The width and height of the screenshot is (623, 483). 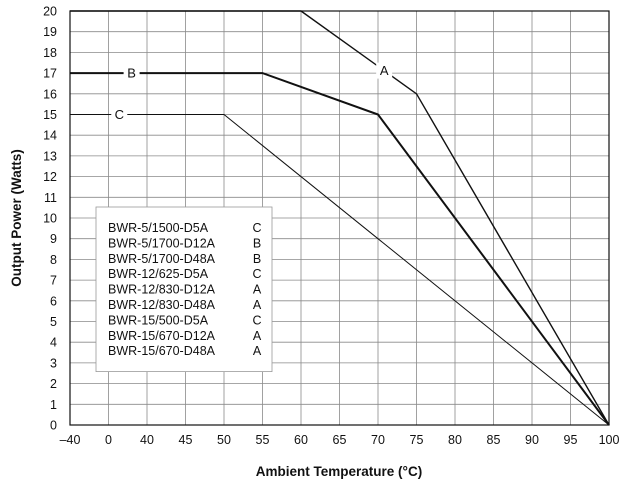 What do you see at coordinates (16, 218) in the screenshot?
I see `y-axis-title: Output Power (Watts)` at bounding box center [16, 218].